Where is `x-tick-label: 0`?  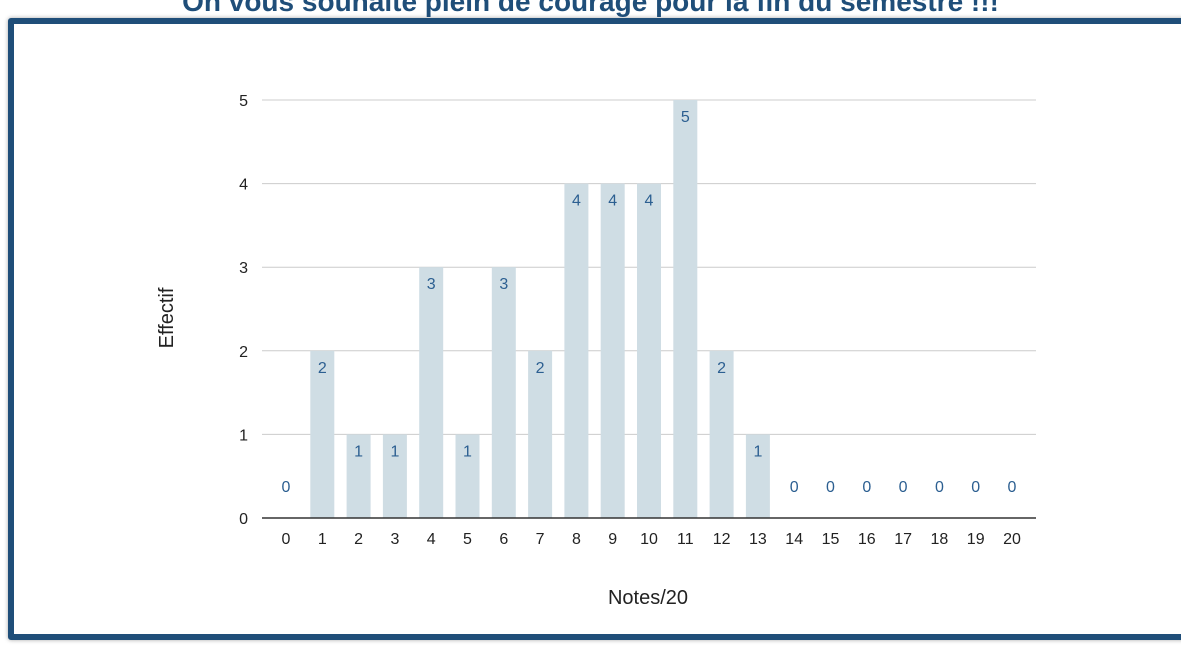 x-tick-label: 0 is located at coordinates (286, 539).